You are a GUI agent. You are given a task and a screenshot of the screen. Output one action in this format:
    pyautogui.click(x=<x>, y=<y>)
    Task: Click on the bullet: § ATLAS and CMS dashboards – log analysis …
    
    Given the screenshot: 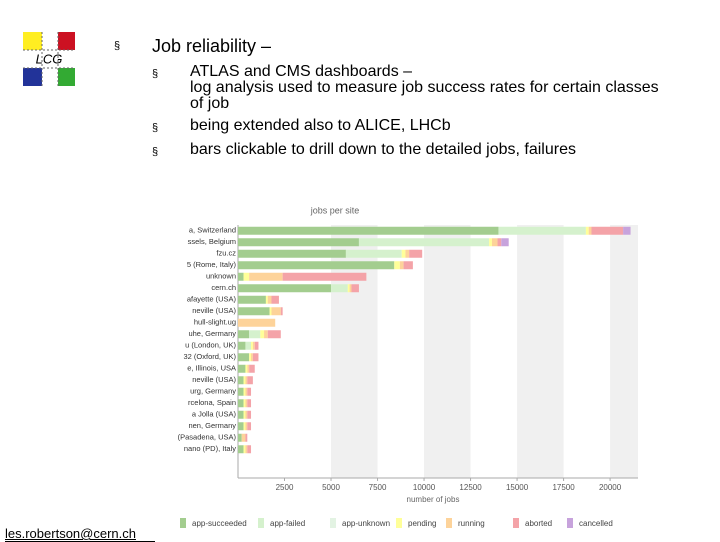 What is the action you would take?
    pyautogui.click(x=412, y=88)
    